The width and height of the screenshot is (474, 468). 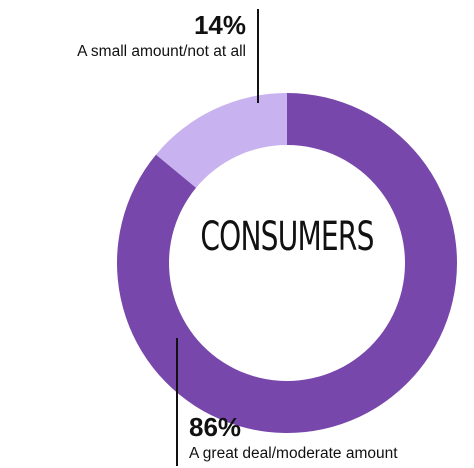 What do you see at coordinates (220, 25) in the screenshot?
I see `label-pct-small: 14%` at bounding box center [220, 25].